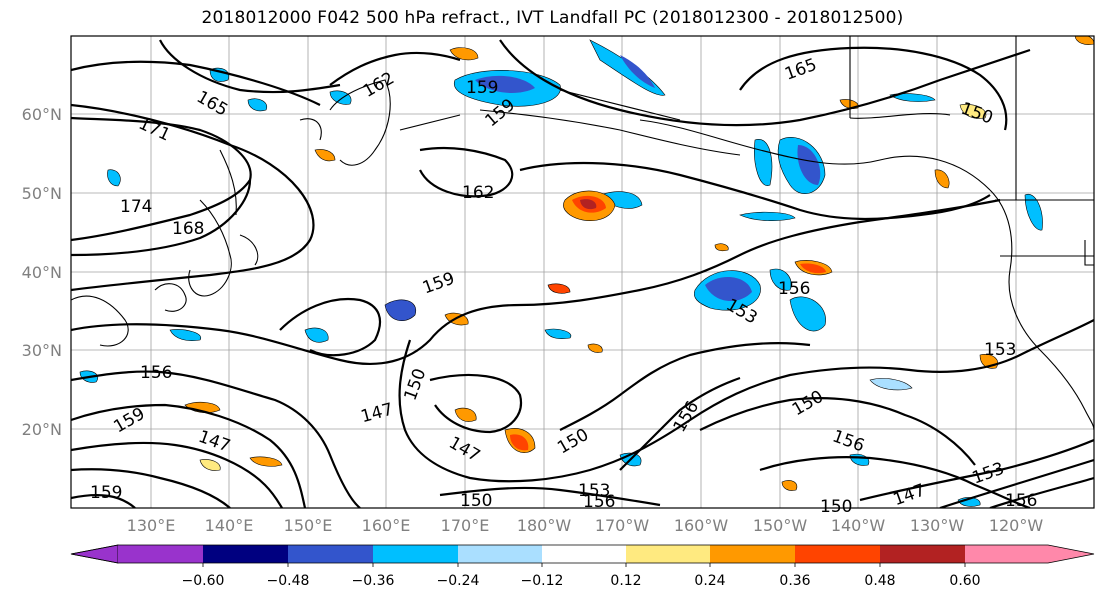  Describe the element at coordinates (542, 581) in the screenshot. I see `colorbar-tick-label: −0.12` at that location.